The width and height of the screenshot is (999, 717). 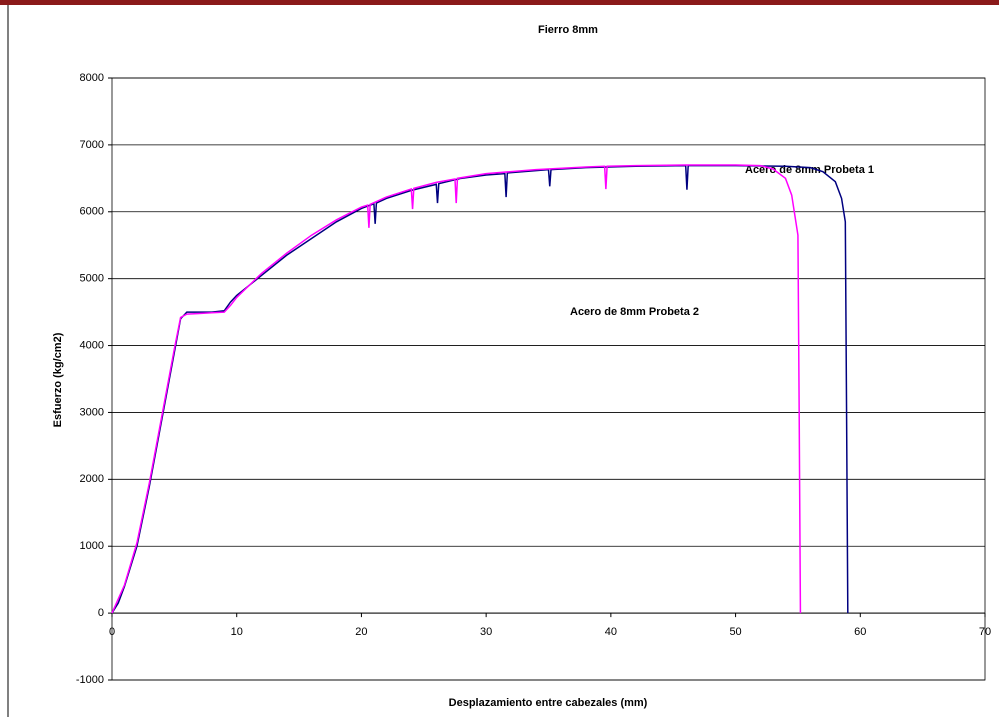 I want to click on y-tick-label: 4000, so click(x=92, y=345).